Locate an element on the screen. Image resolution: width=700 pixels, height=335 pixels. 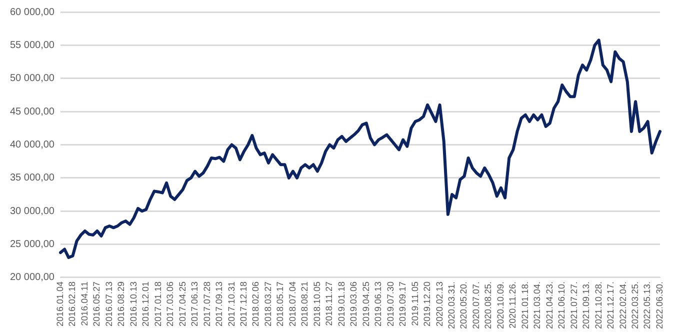
x-tick-label: 2018.03.27 is located at coordinates (267, 303).